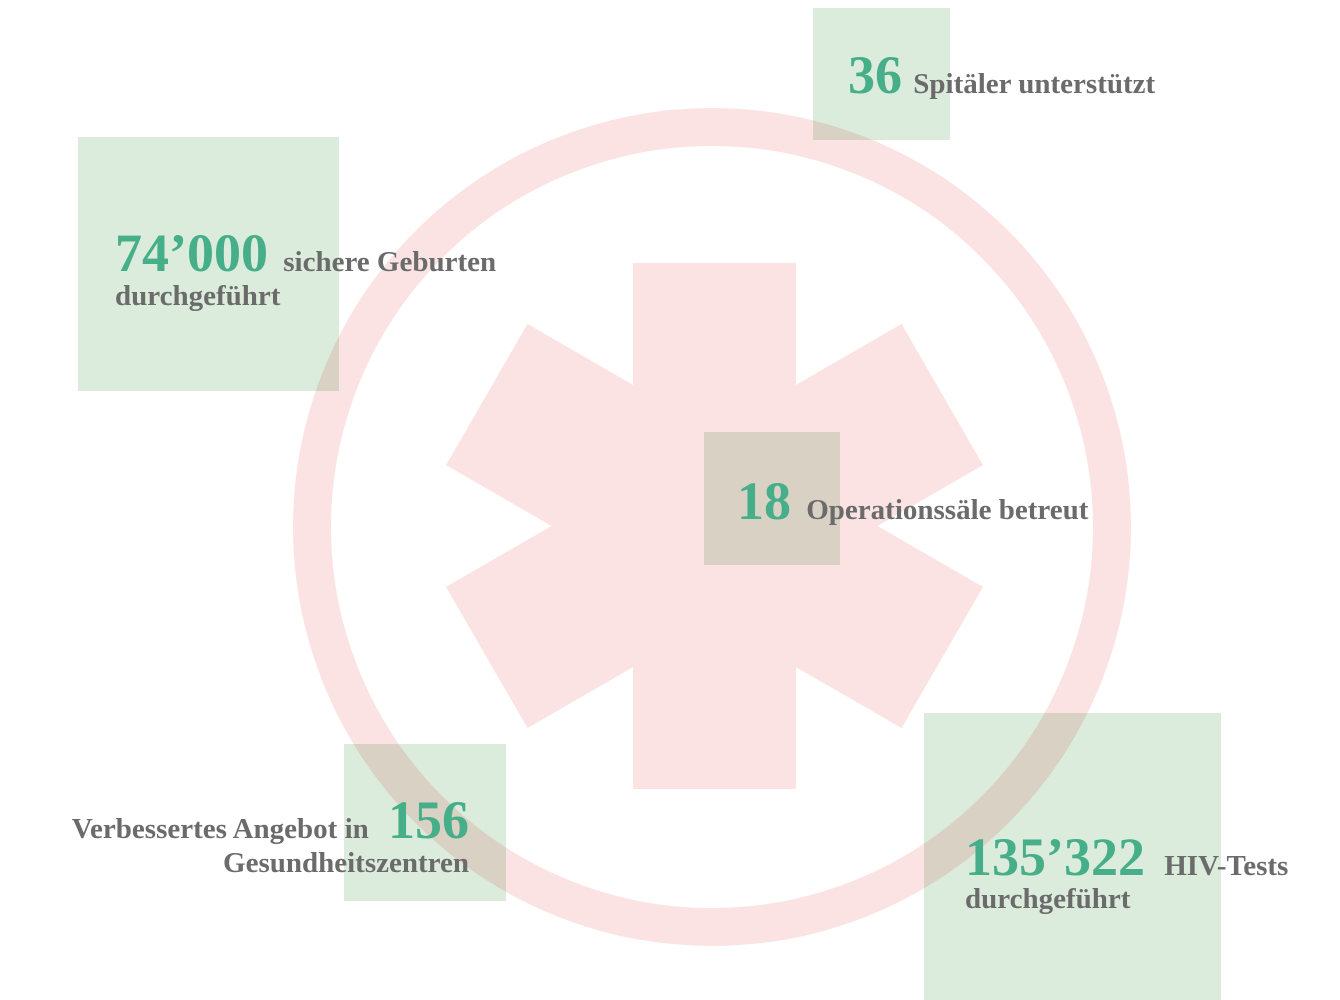 Image resolution: width=1340 pixels, height=1000 pixels. What do you see at coordinates (1034, 84) in the screenshot?
I see `stat-label: Spitäler unterstützt` at bounding box center [1034, 84].